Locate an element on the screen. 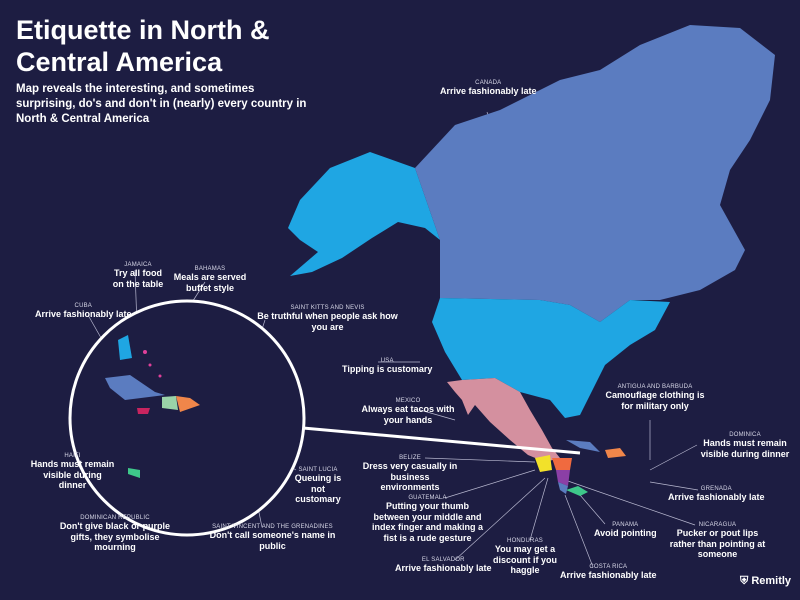 The image size is (800, 600). haiti is located at coordinates (170, 403).